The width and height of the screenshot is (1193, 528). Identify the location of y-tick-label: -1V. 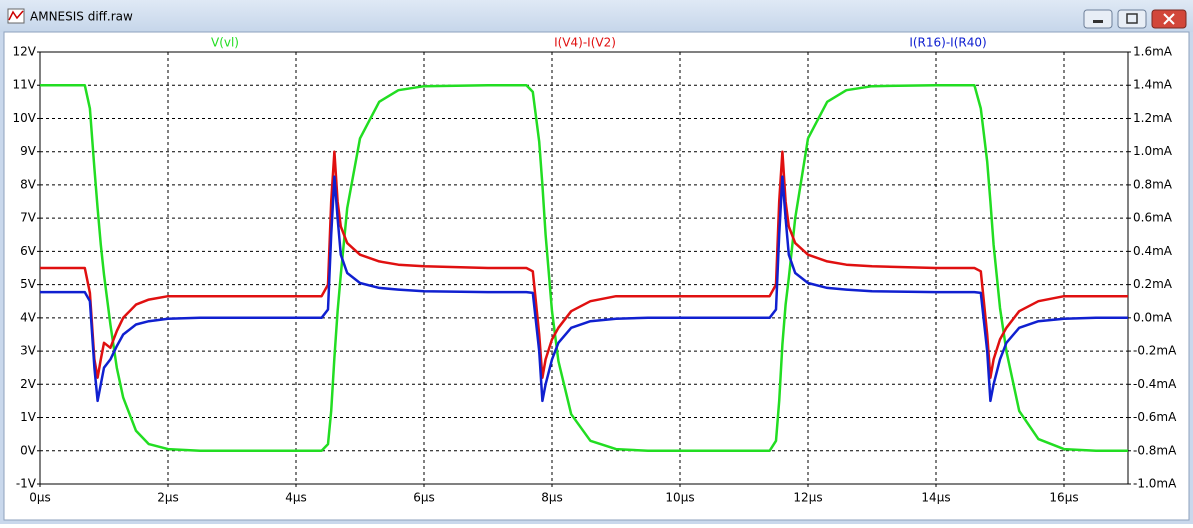
(26, 484).